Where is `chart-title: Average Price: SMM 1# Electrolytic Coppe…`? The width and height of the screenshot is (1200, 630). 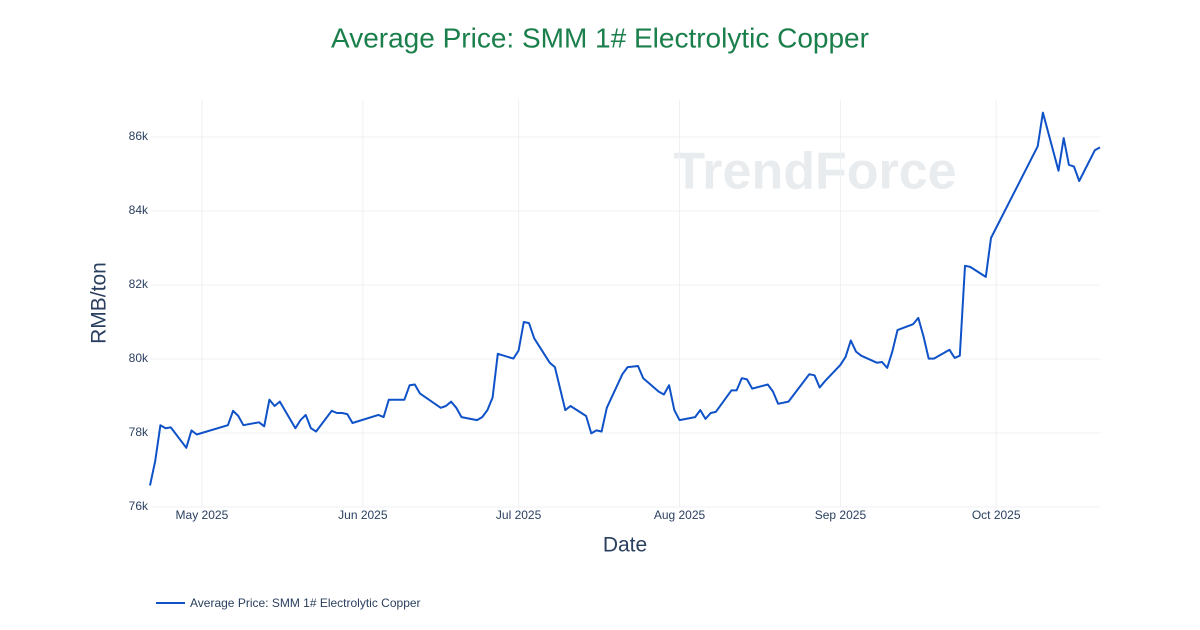 chart-title: Average Price: SMM 1# Electrolytic Coppe… is located at coordinates (600, 37).